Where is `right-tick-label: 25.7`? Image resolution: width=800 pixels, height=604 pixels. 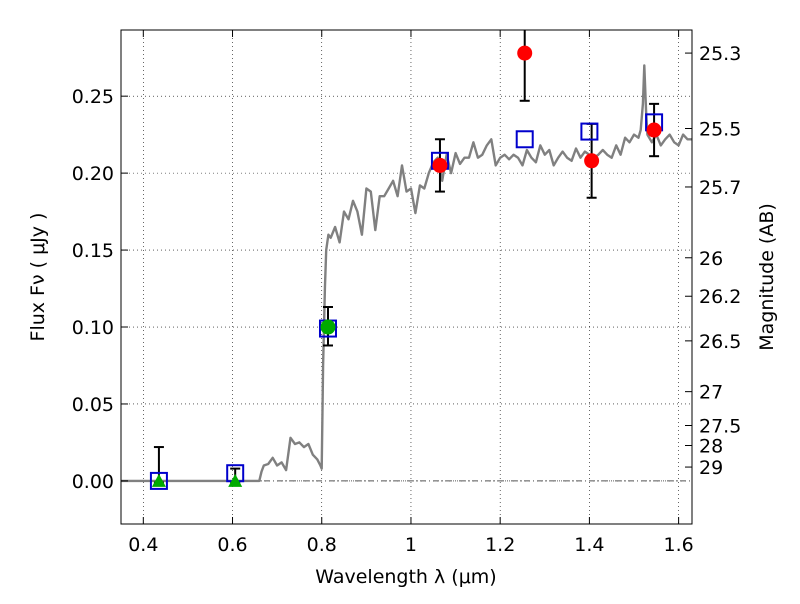
right-tick-label: 25.7 is located at coordinates (720, 188).